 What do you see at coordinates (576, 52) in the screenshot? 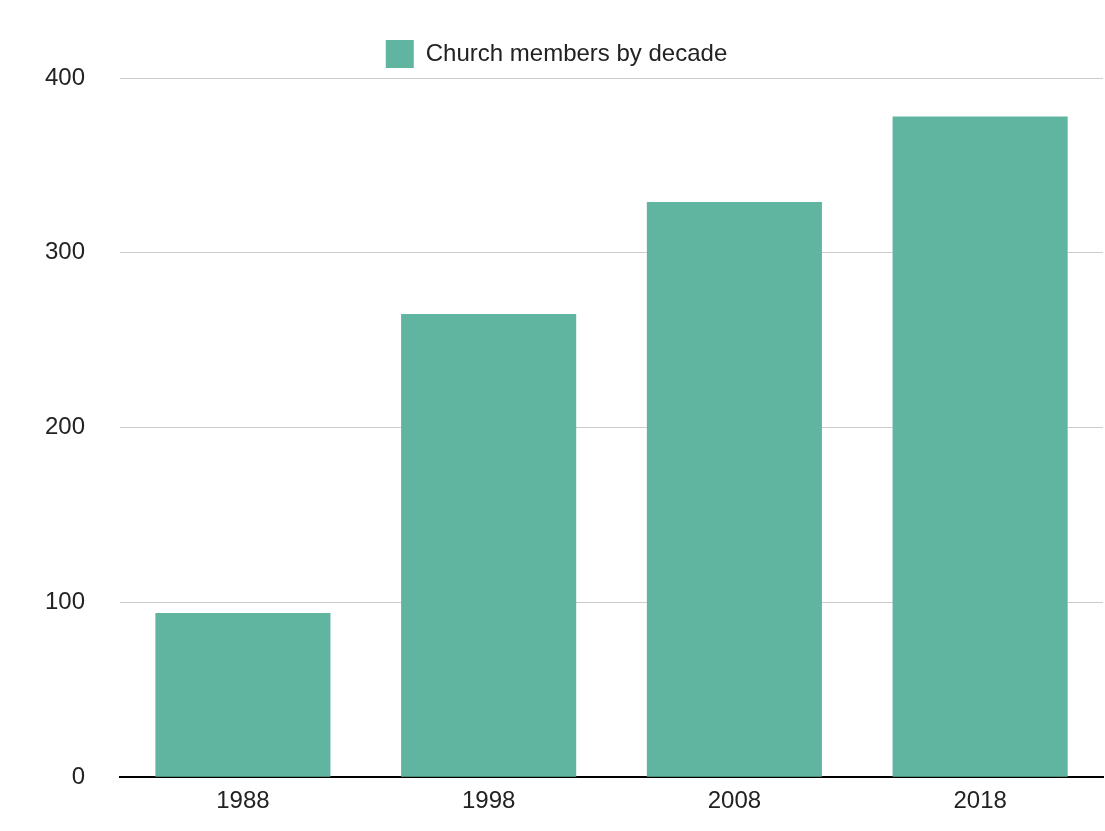
I see `legend-label: Church members by decade` at bounding box center [576, 52].